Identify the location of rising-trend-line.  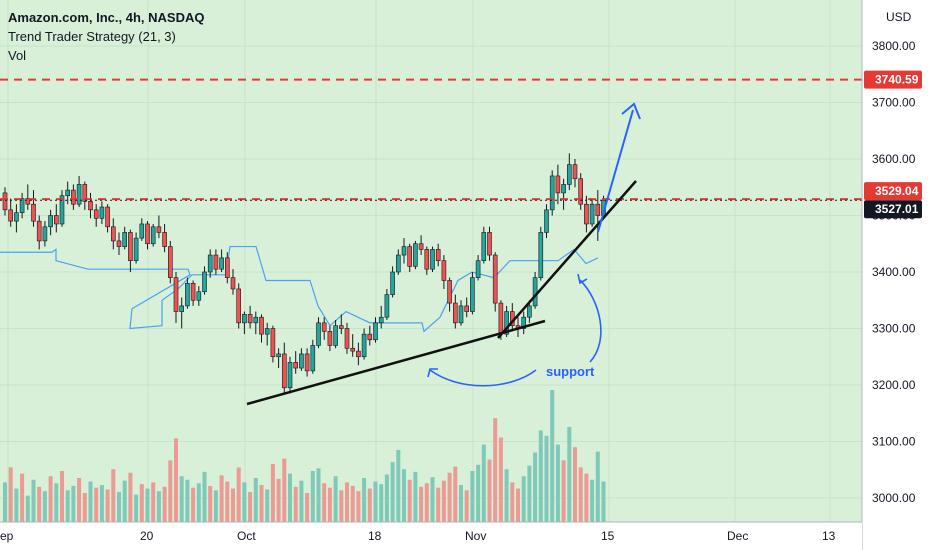
(567, 259).